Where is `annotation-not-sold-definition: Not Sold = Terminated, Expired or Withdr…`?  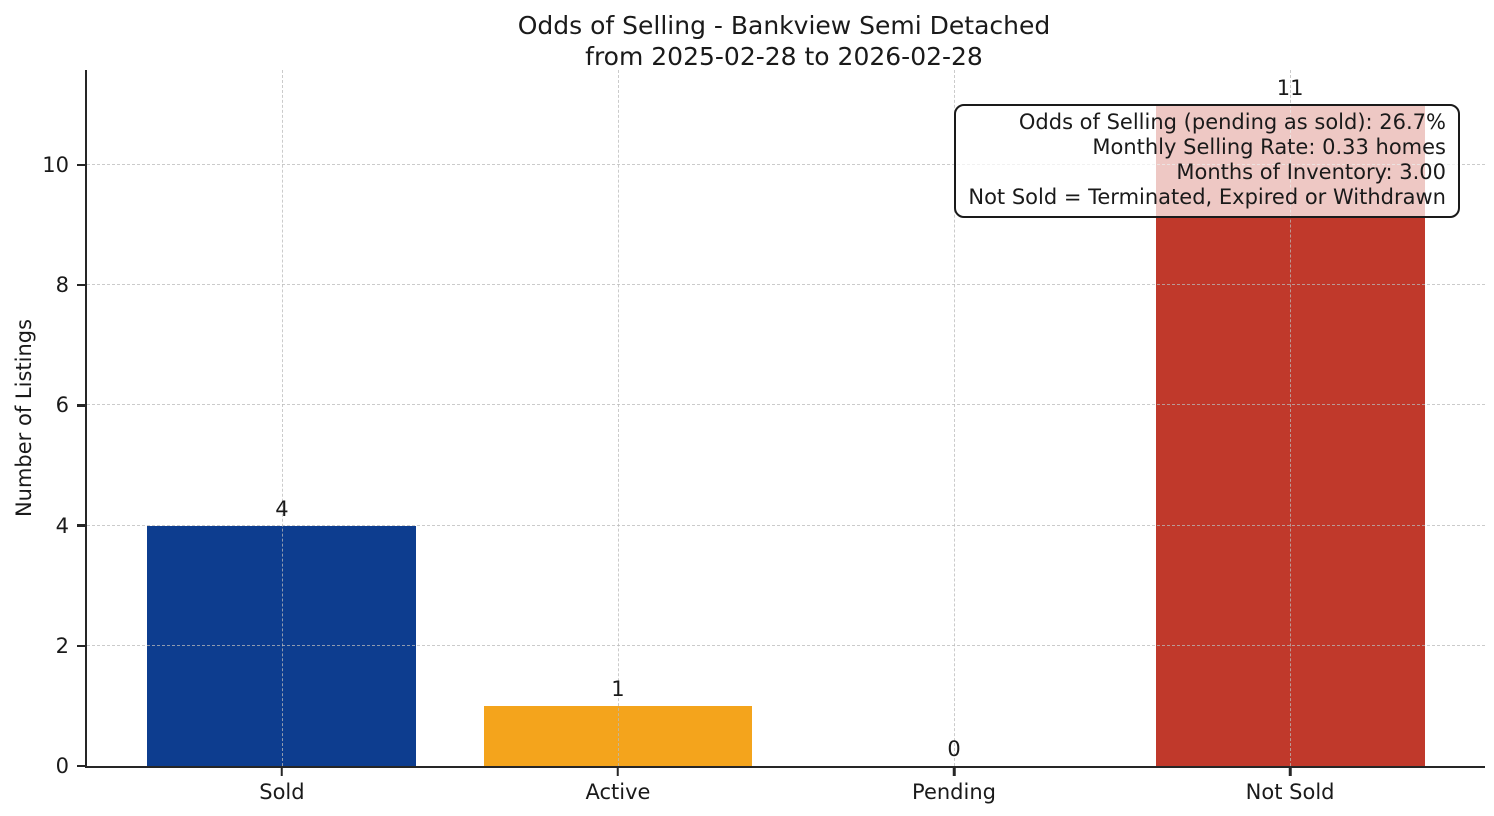 annotation-not-sold-definition: Not Sold = Terminated, Expired or Withdr… is located at coordinates (1207, 197).